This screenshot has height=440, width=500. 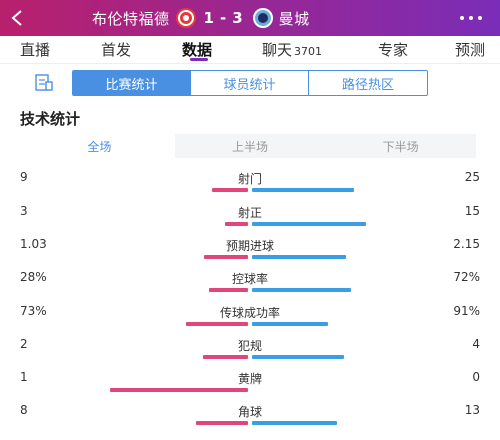 What do you see at coordinates (250, 287) in the screenshot?
I see `stat-row-possession: 28% 控球率 72%` at bounding box center [250, 287].